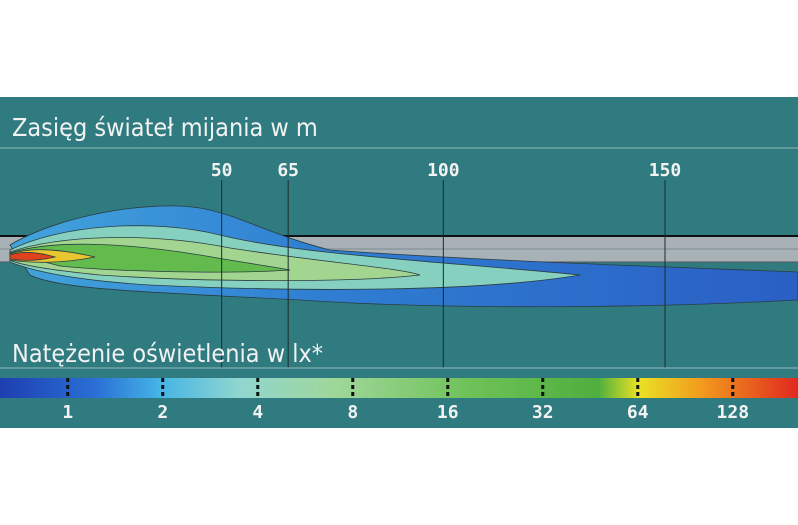  Describe the element at coordinates (733, 412) in the screenshot. I see `colorbar-tick-label: 128` at that location.